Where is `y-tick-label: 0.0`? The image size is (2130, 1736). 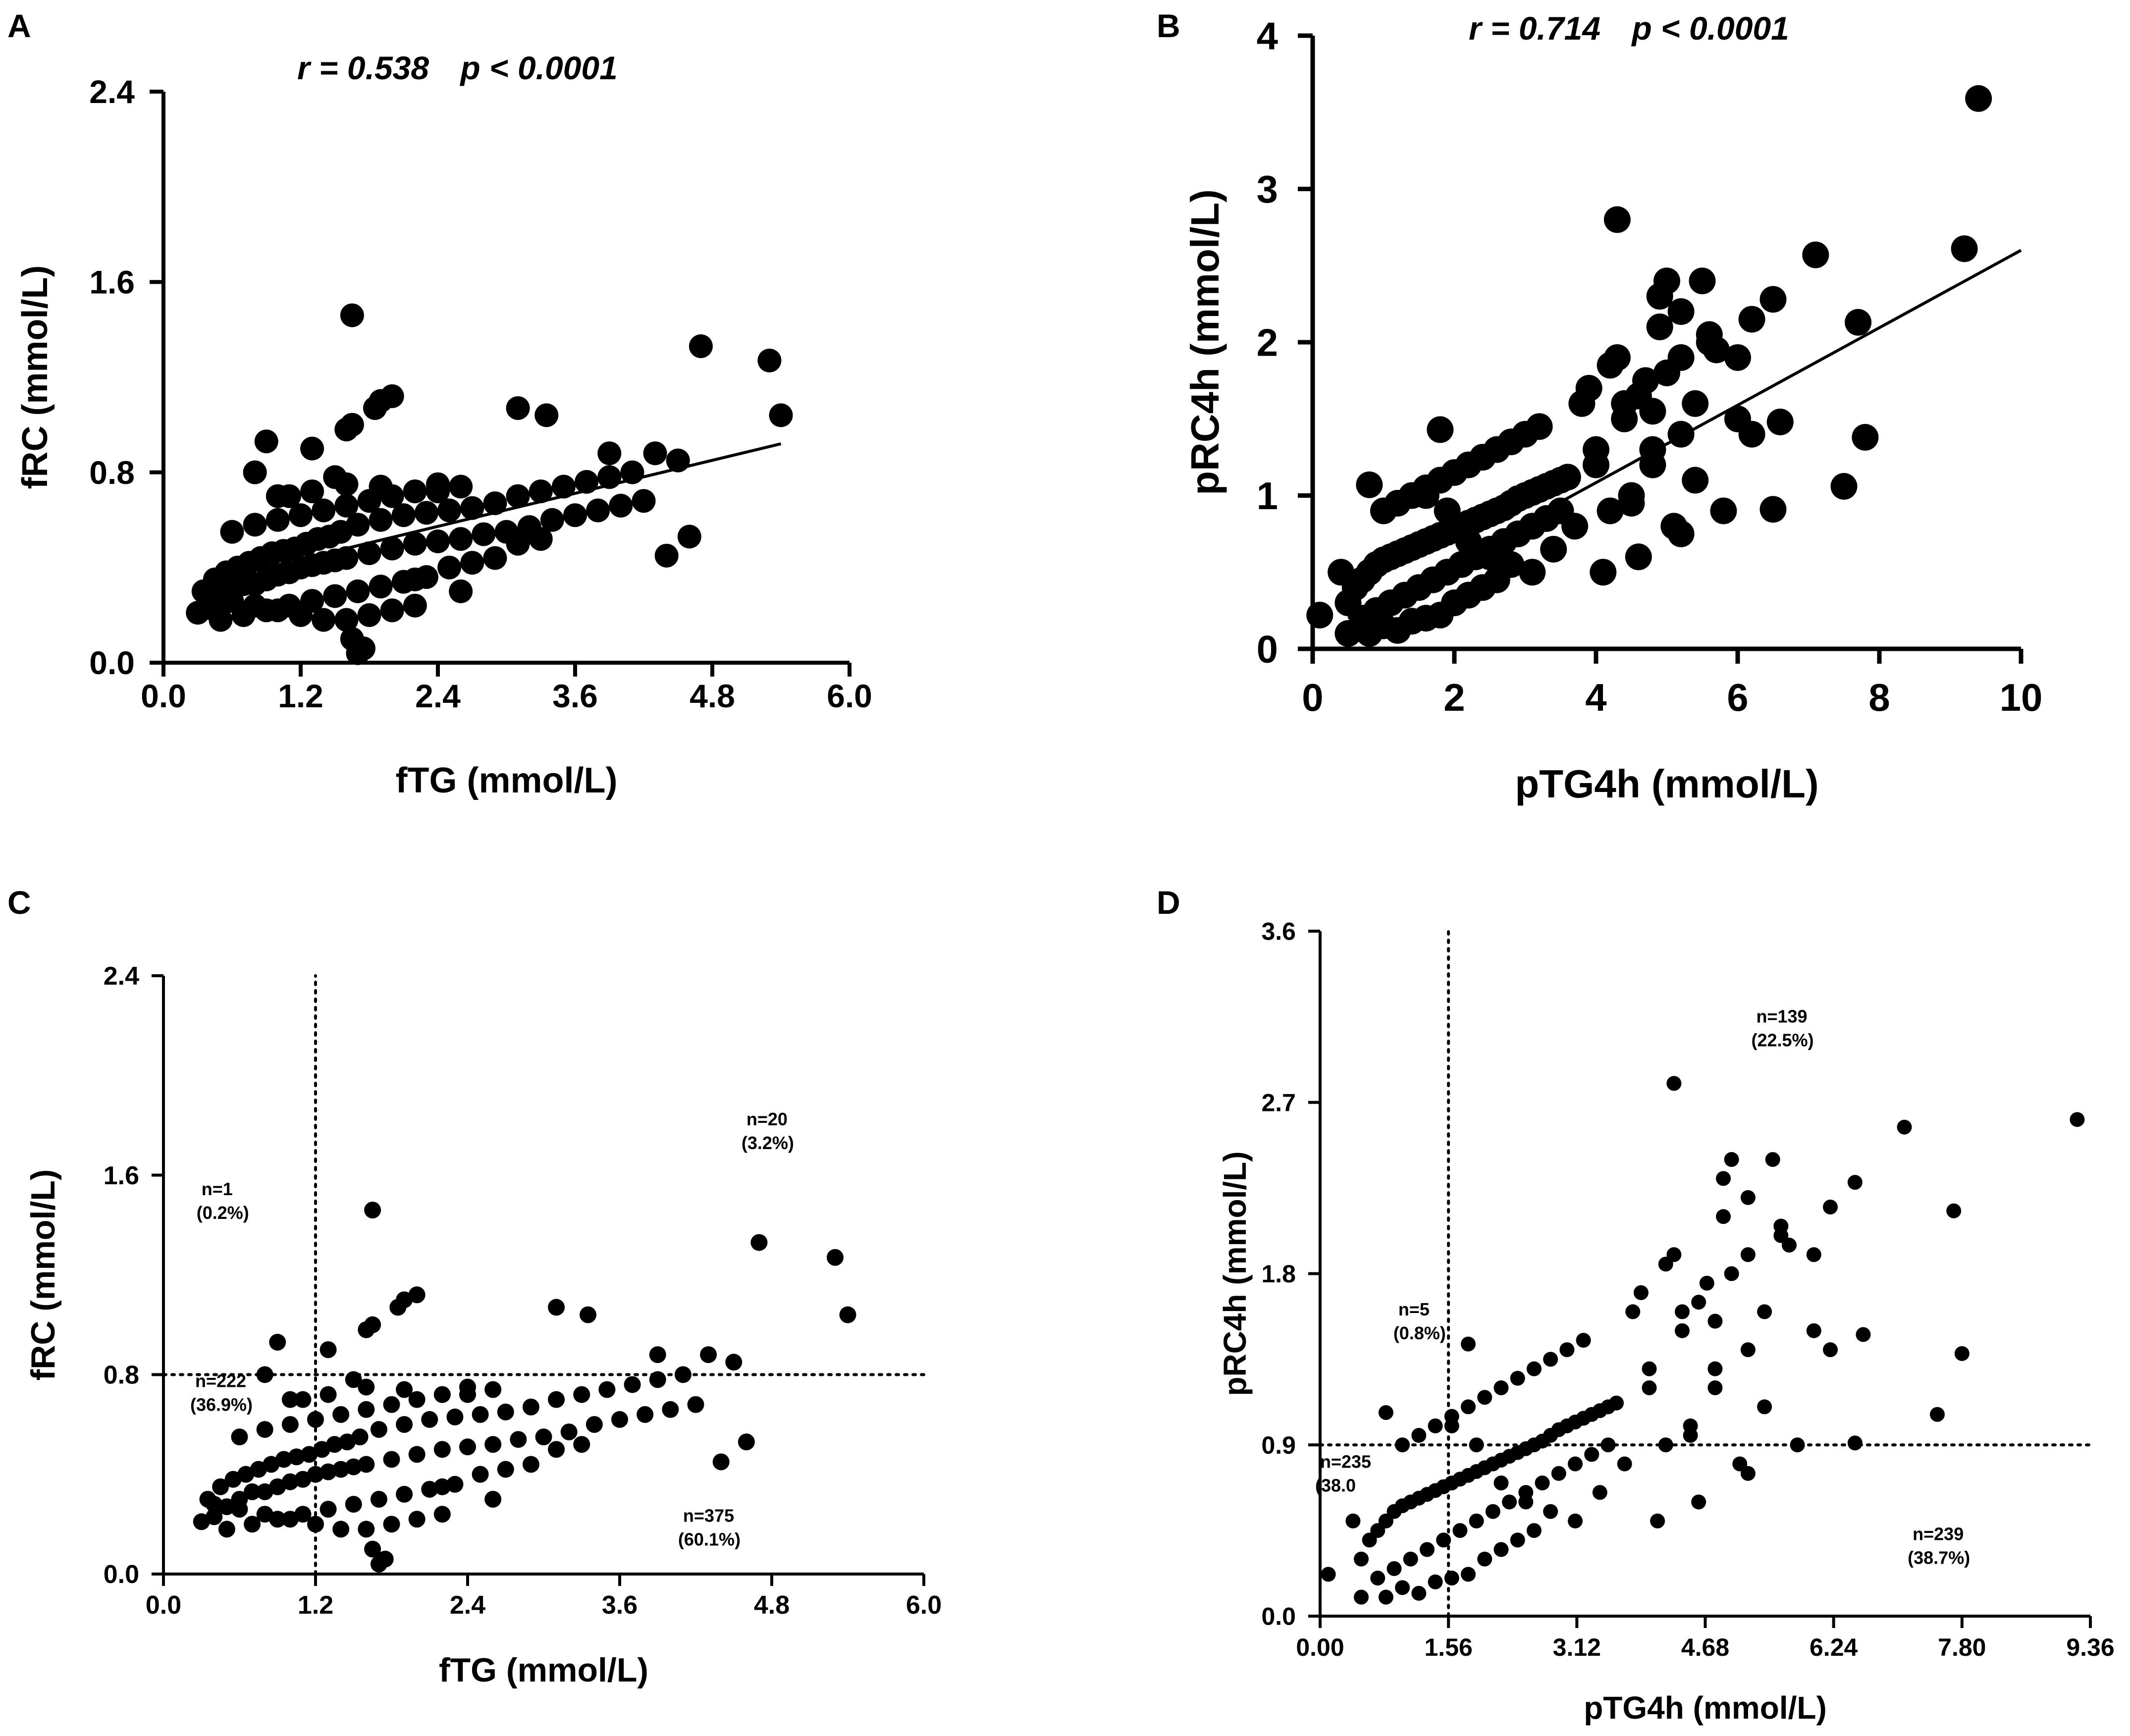
y-tick-label: 0.0 is located at coordinates (1278, 1617).